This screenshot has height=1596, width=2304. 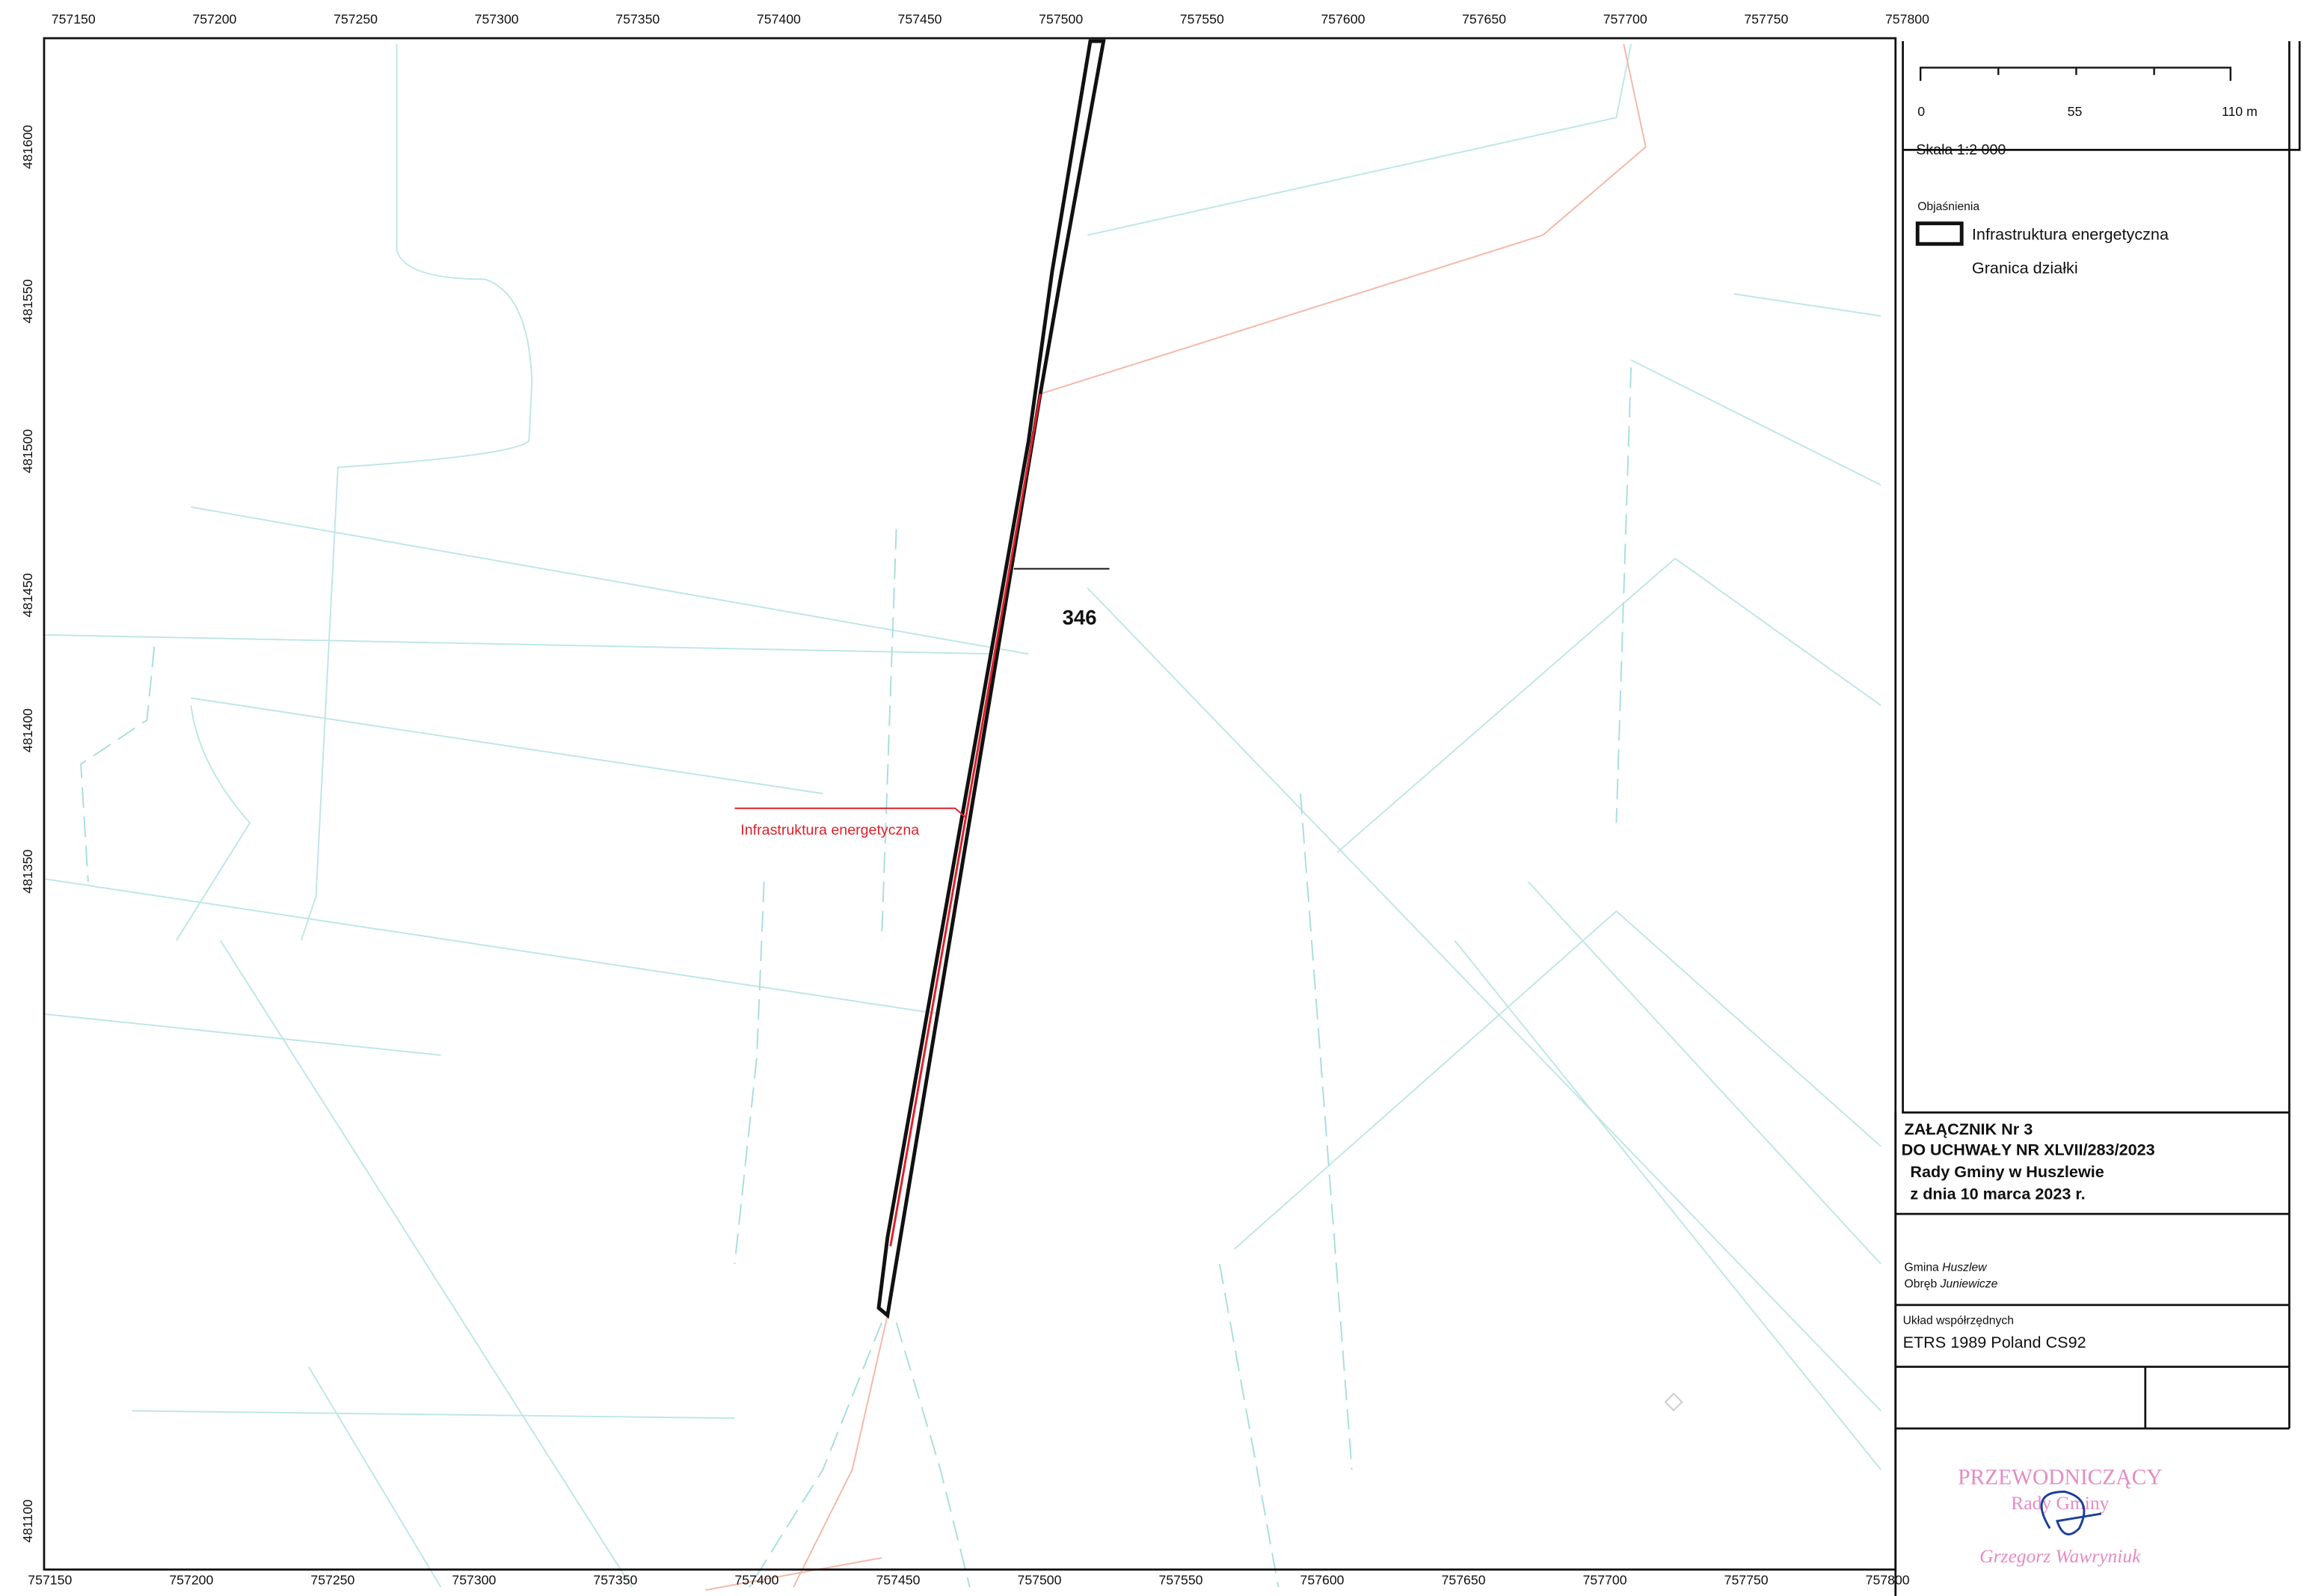 What do you see at coordinates (1080, 617) in the screenshot?
I see `parcel-number: 346` at bounding box center [1080, 617].